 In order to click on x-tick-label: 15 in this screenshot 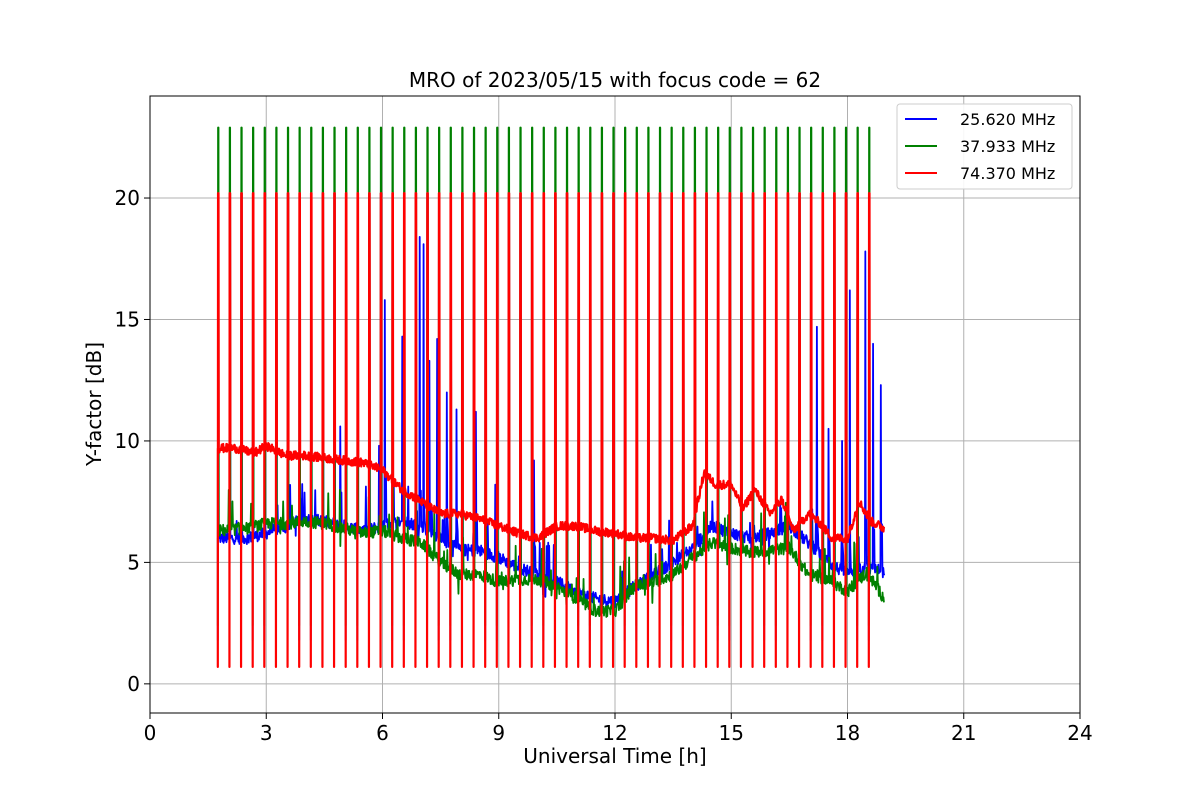, I will do `click(731, 733)`.